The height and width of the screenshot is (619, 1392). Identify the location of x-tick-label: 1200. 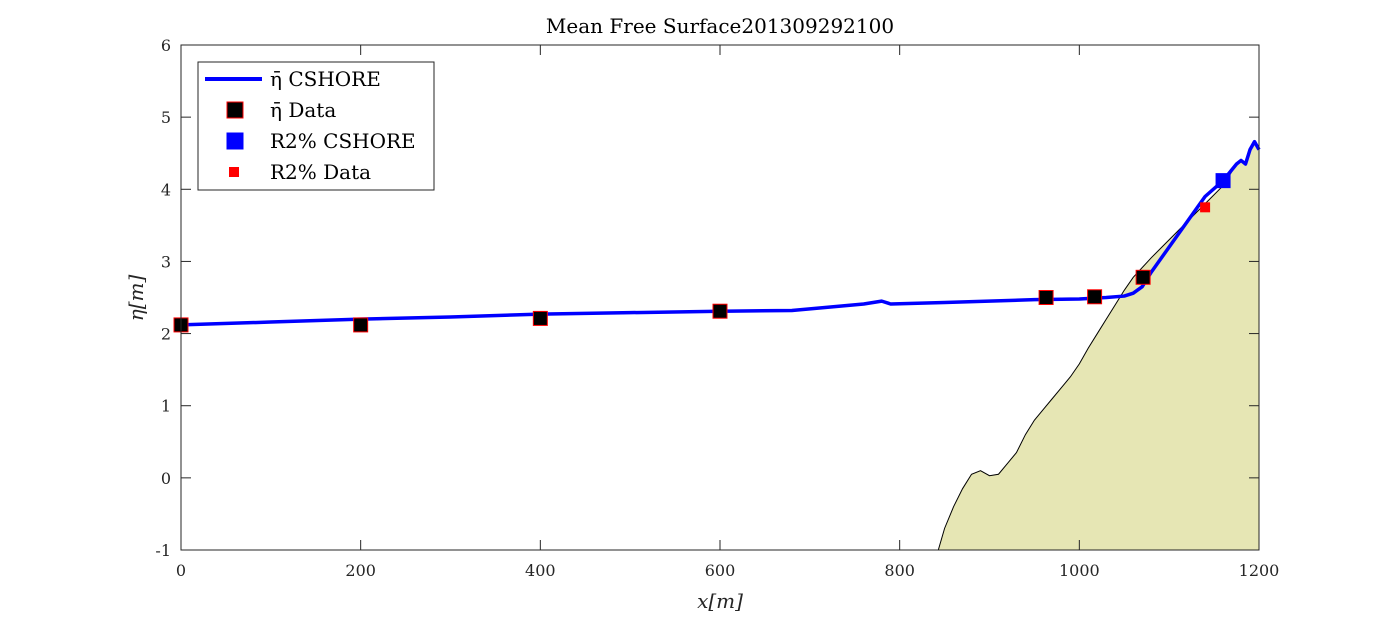
(1259, 570).